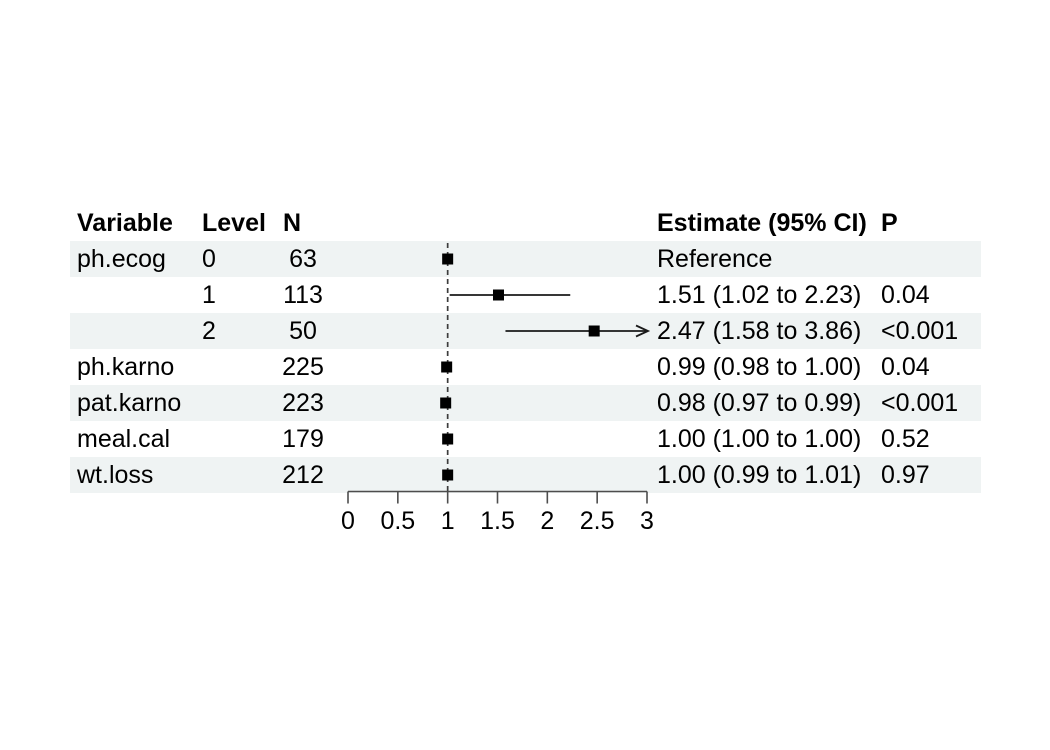 This screenshot has width=1050, height=750. What do you see at coordinates (597, 521) in the screenshot?
I see `axis-tick-label: 2.5` at bounding box center [597, 521].